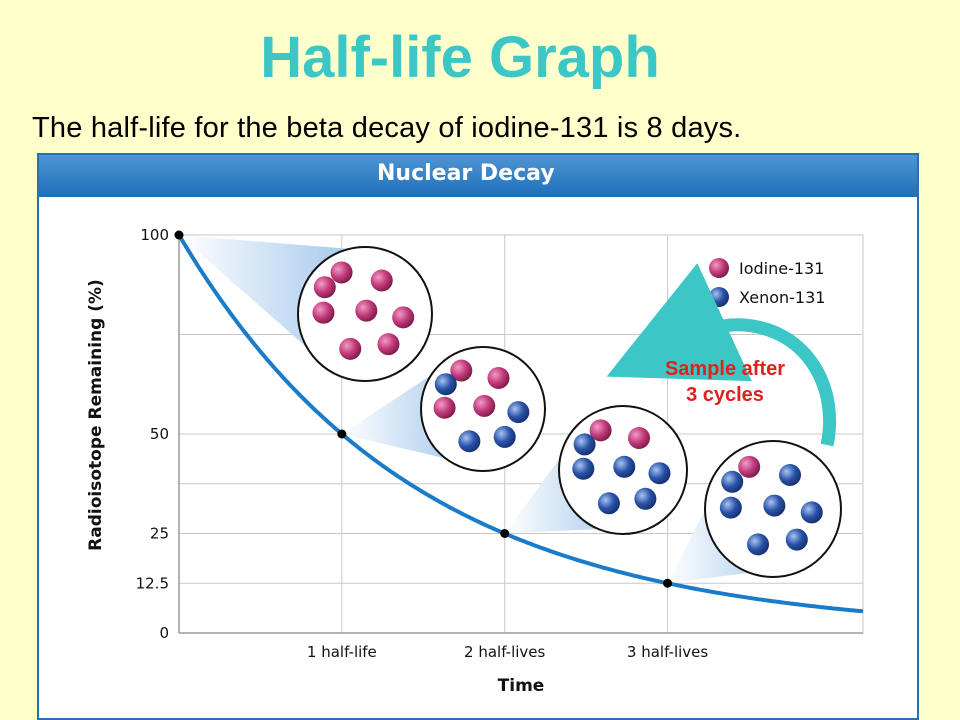 This screenshot has height=720, width=960. I want to click on y-tick-label: 12.5, so click(152, 583).